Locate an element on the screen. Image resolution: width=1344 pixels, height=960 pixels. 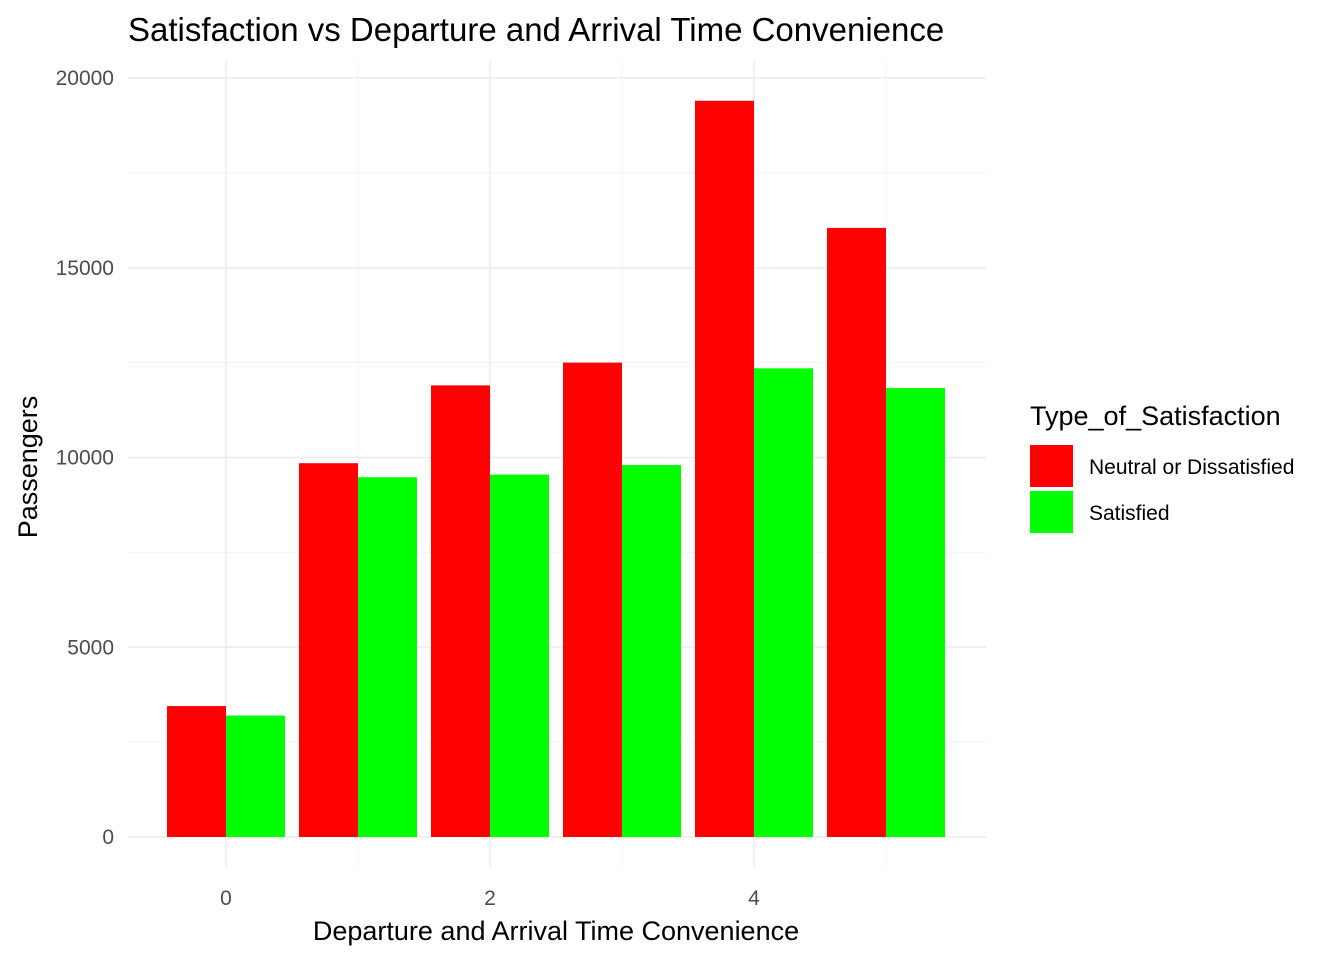
legend-label: Neutral or Dissatisfied is located at coordinates (1191, 467).